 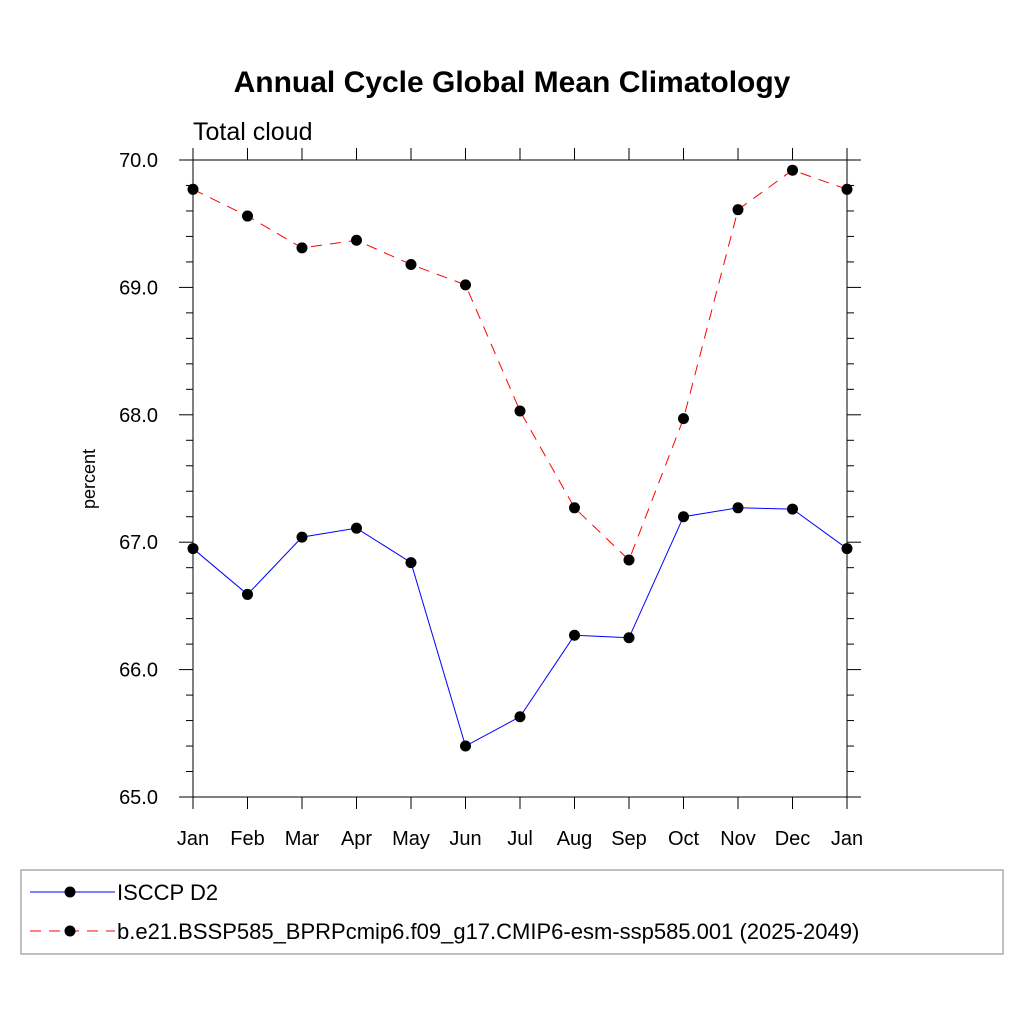 I want to click on x-tick-label: Oct, so click(x=684, y=839).